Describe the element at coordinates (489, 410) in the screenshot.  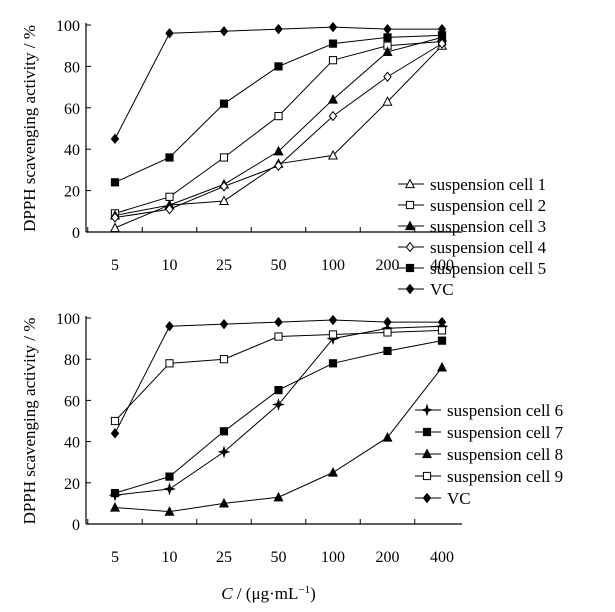
I see `legend-entry-suspension-cell-6: suspension cell 6` at that location.